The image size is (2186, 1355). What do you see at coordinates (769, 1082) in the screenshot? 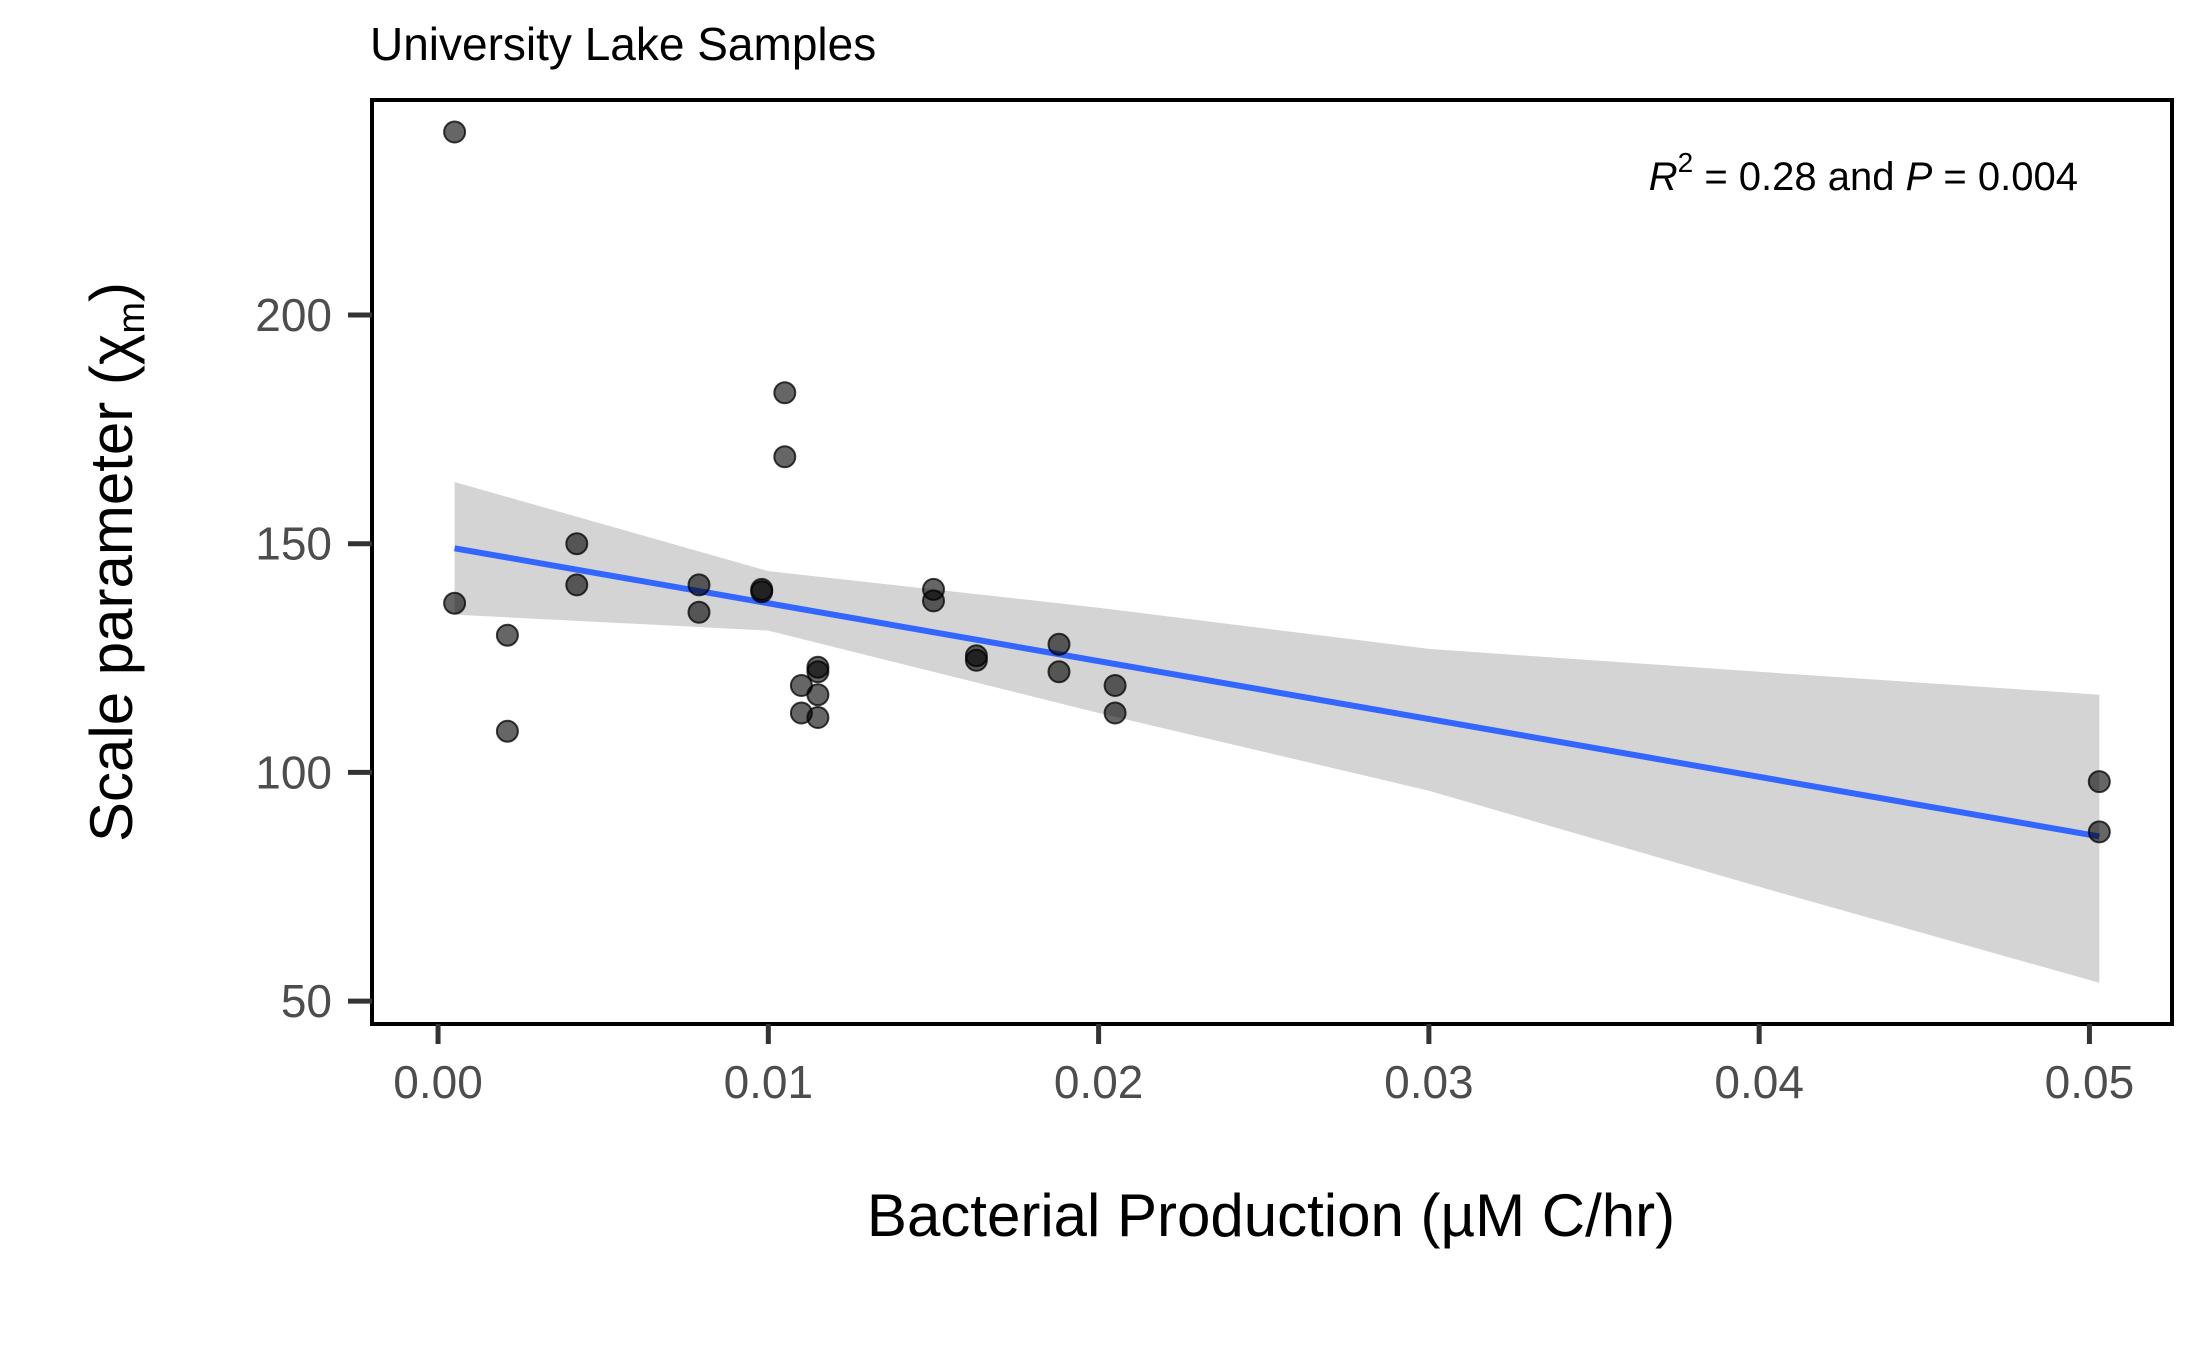
I see `x-tick-label: 0.01` at bounding box center [769, 1082].